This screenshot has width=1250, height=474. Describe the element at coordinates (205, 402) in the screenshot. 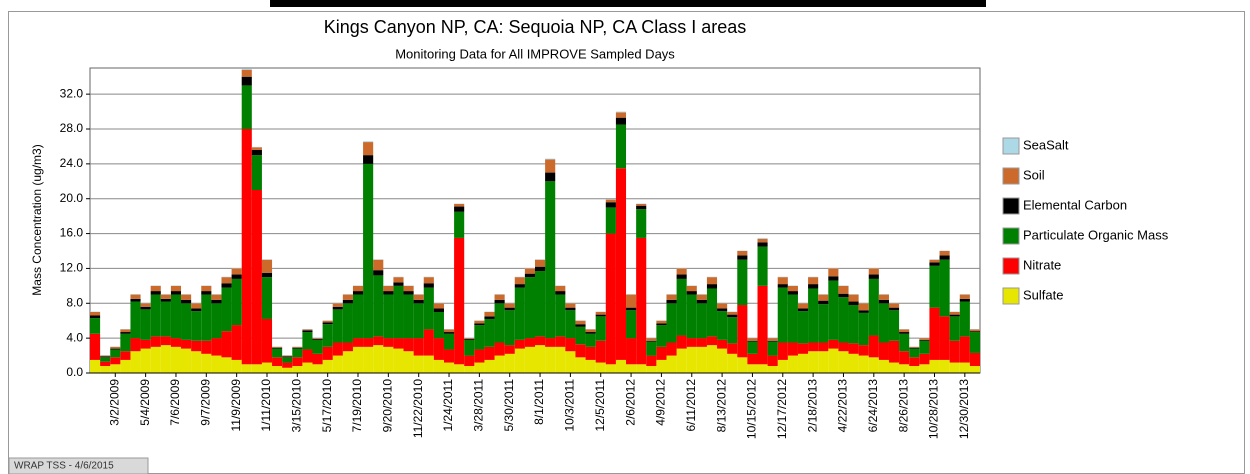

I see `x-tick-label: 9/7/2009` at that location.